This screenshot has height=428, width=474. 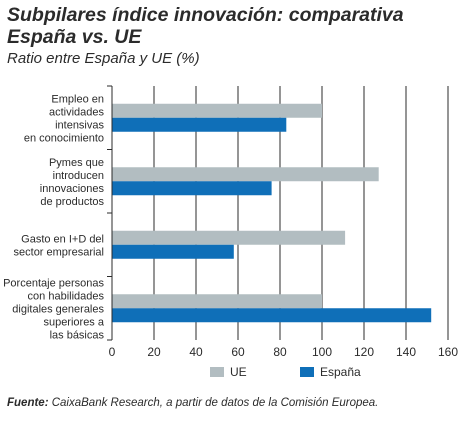 I want to click on chart-subtitle: Ratio entre España y UE (%), so click(x=103, y=58).